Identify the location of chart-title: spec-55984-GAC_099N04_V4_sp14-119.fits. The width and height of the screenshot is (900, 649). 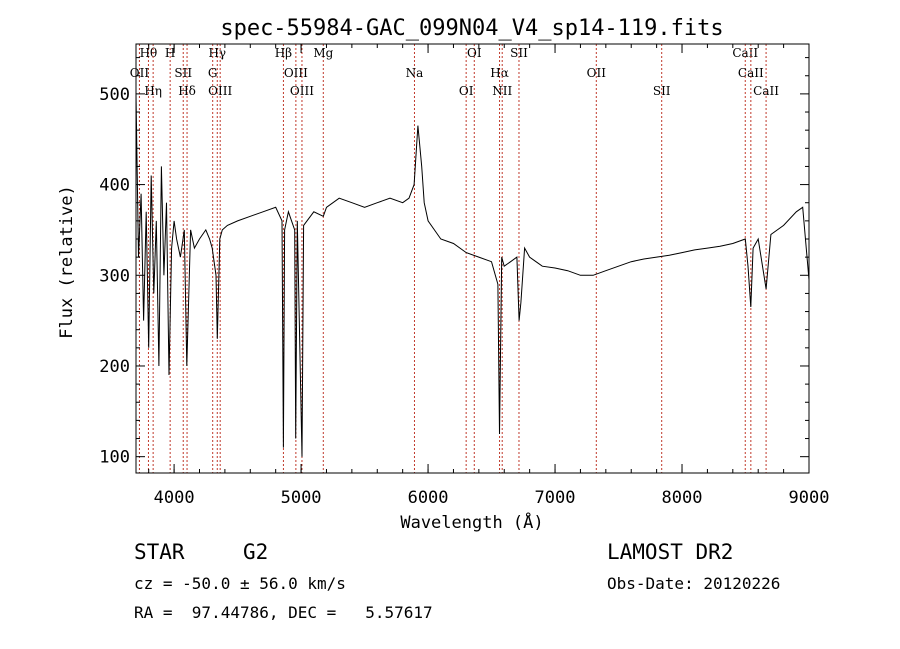
(471, 28).